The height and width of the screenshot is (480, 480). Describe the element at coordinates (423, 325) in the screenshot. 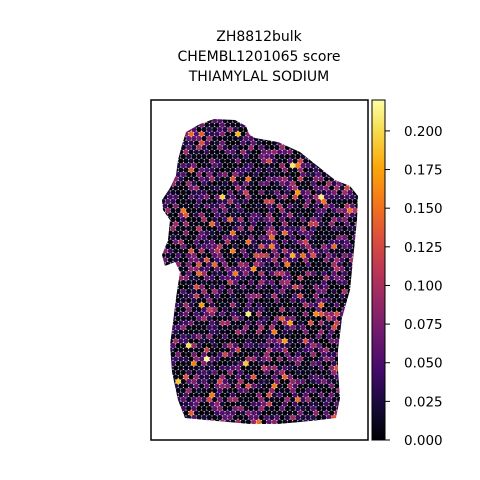

I see `colorbar-tick-label: 0.075` at that location.